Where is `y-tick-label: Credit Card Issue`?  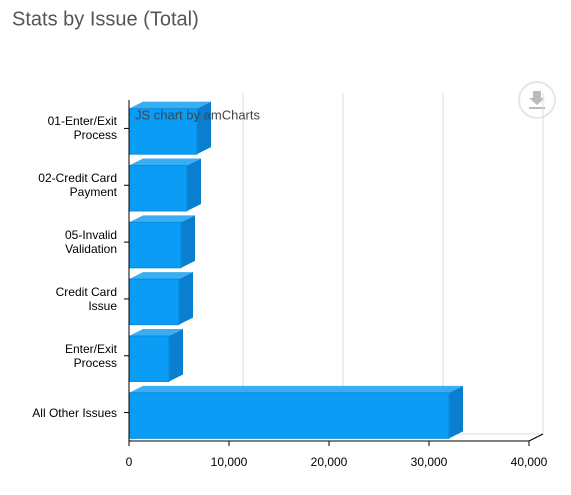 y-tick-label: Credit Card Issue is located at coordinates (86, 298).